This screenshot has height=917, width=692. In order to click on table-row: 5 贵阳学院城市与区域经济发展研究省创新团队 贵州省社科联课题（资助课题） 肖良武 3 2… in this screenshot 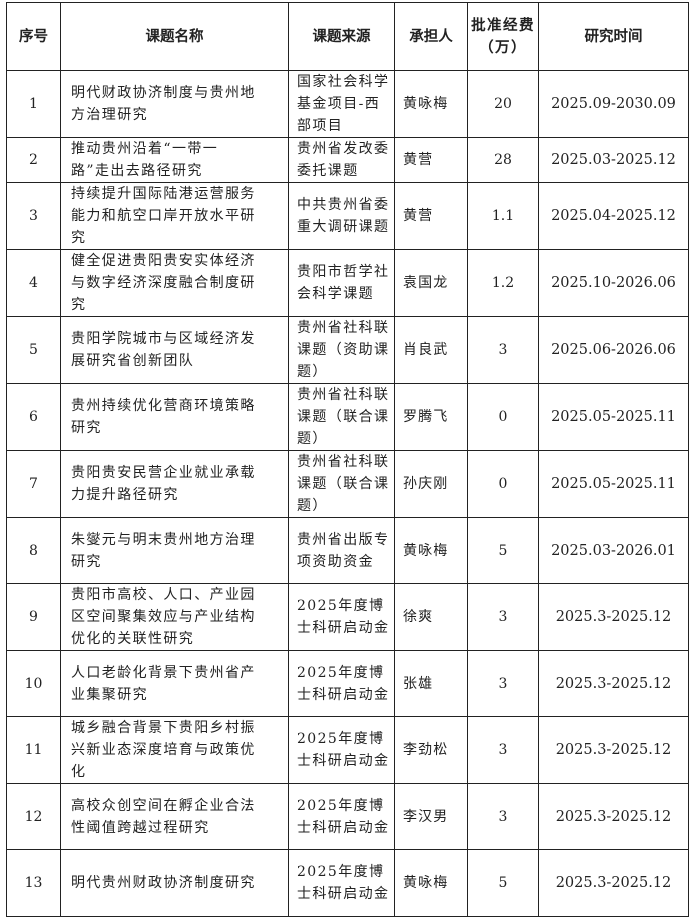, I will do `click(347, 350)`.